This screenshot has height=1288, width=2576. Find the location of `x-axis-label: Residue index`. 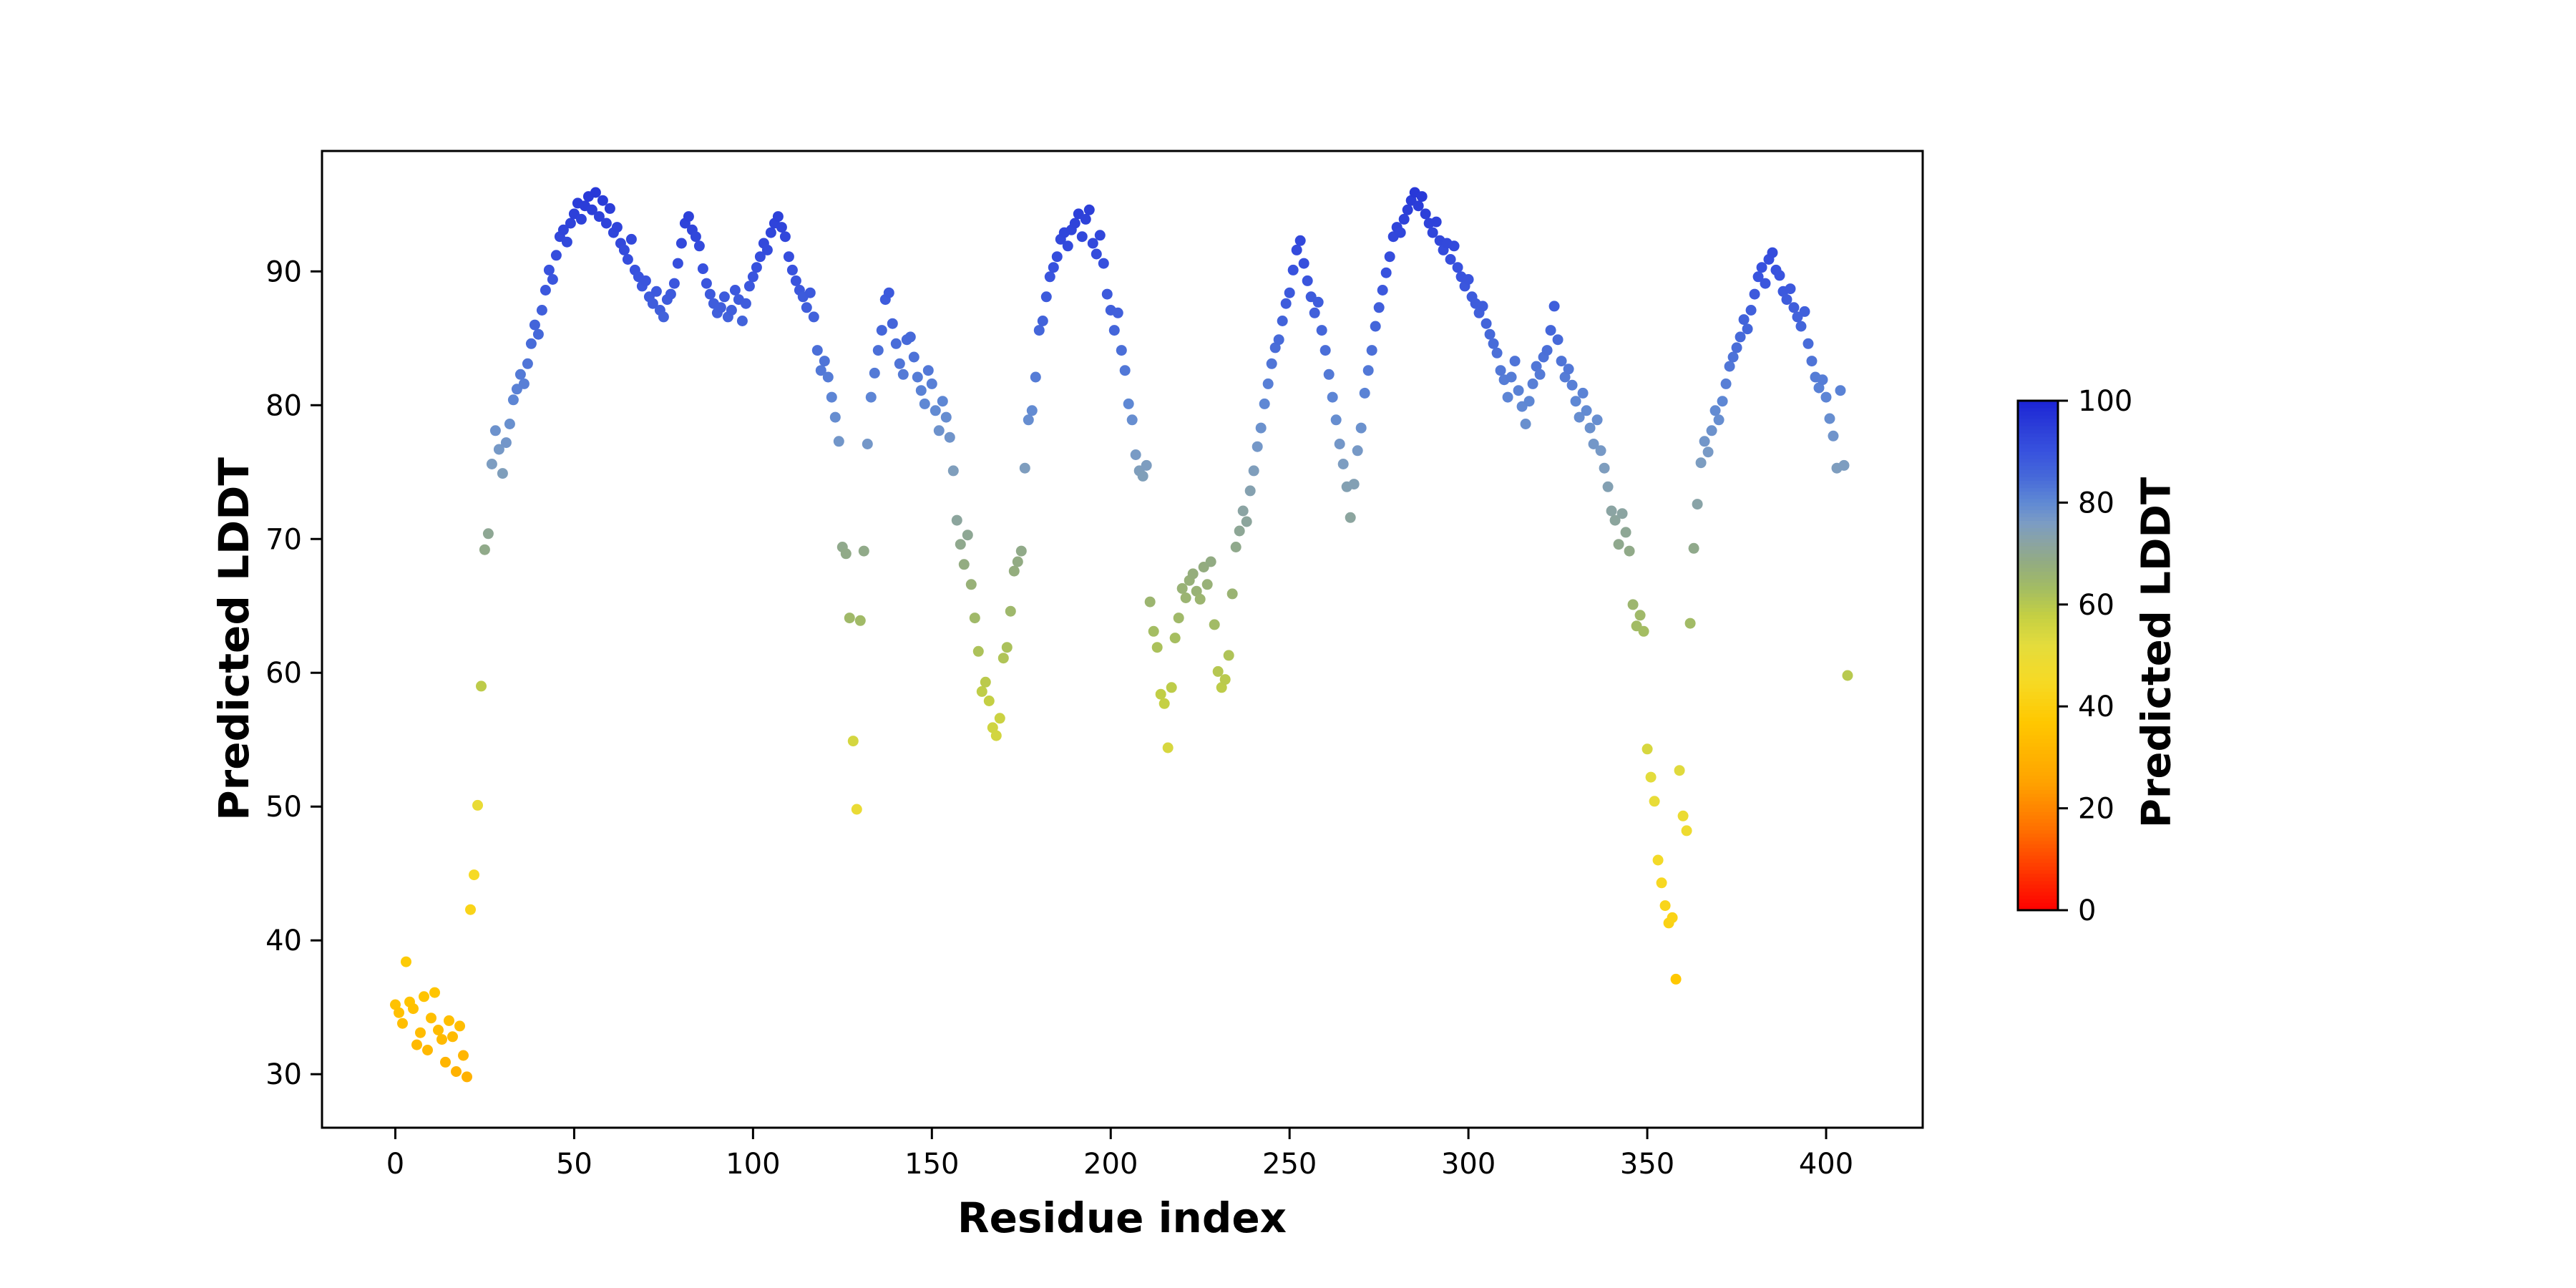

x-axis-label: Residue index is located at coordinates (1122, 1218).